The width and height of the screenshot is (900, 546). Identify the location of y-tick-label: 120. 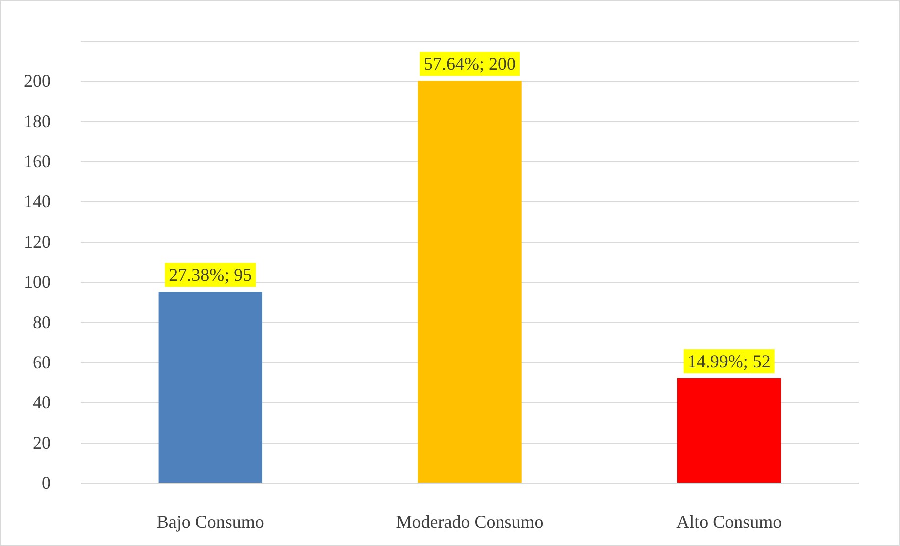
(37, 242).